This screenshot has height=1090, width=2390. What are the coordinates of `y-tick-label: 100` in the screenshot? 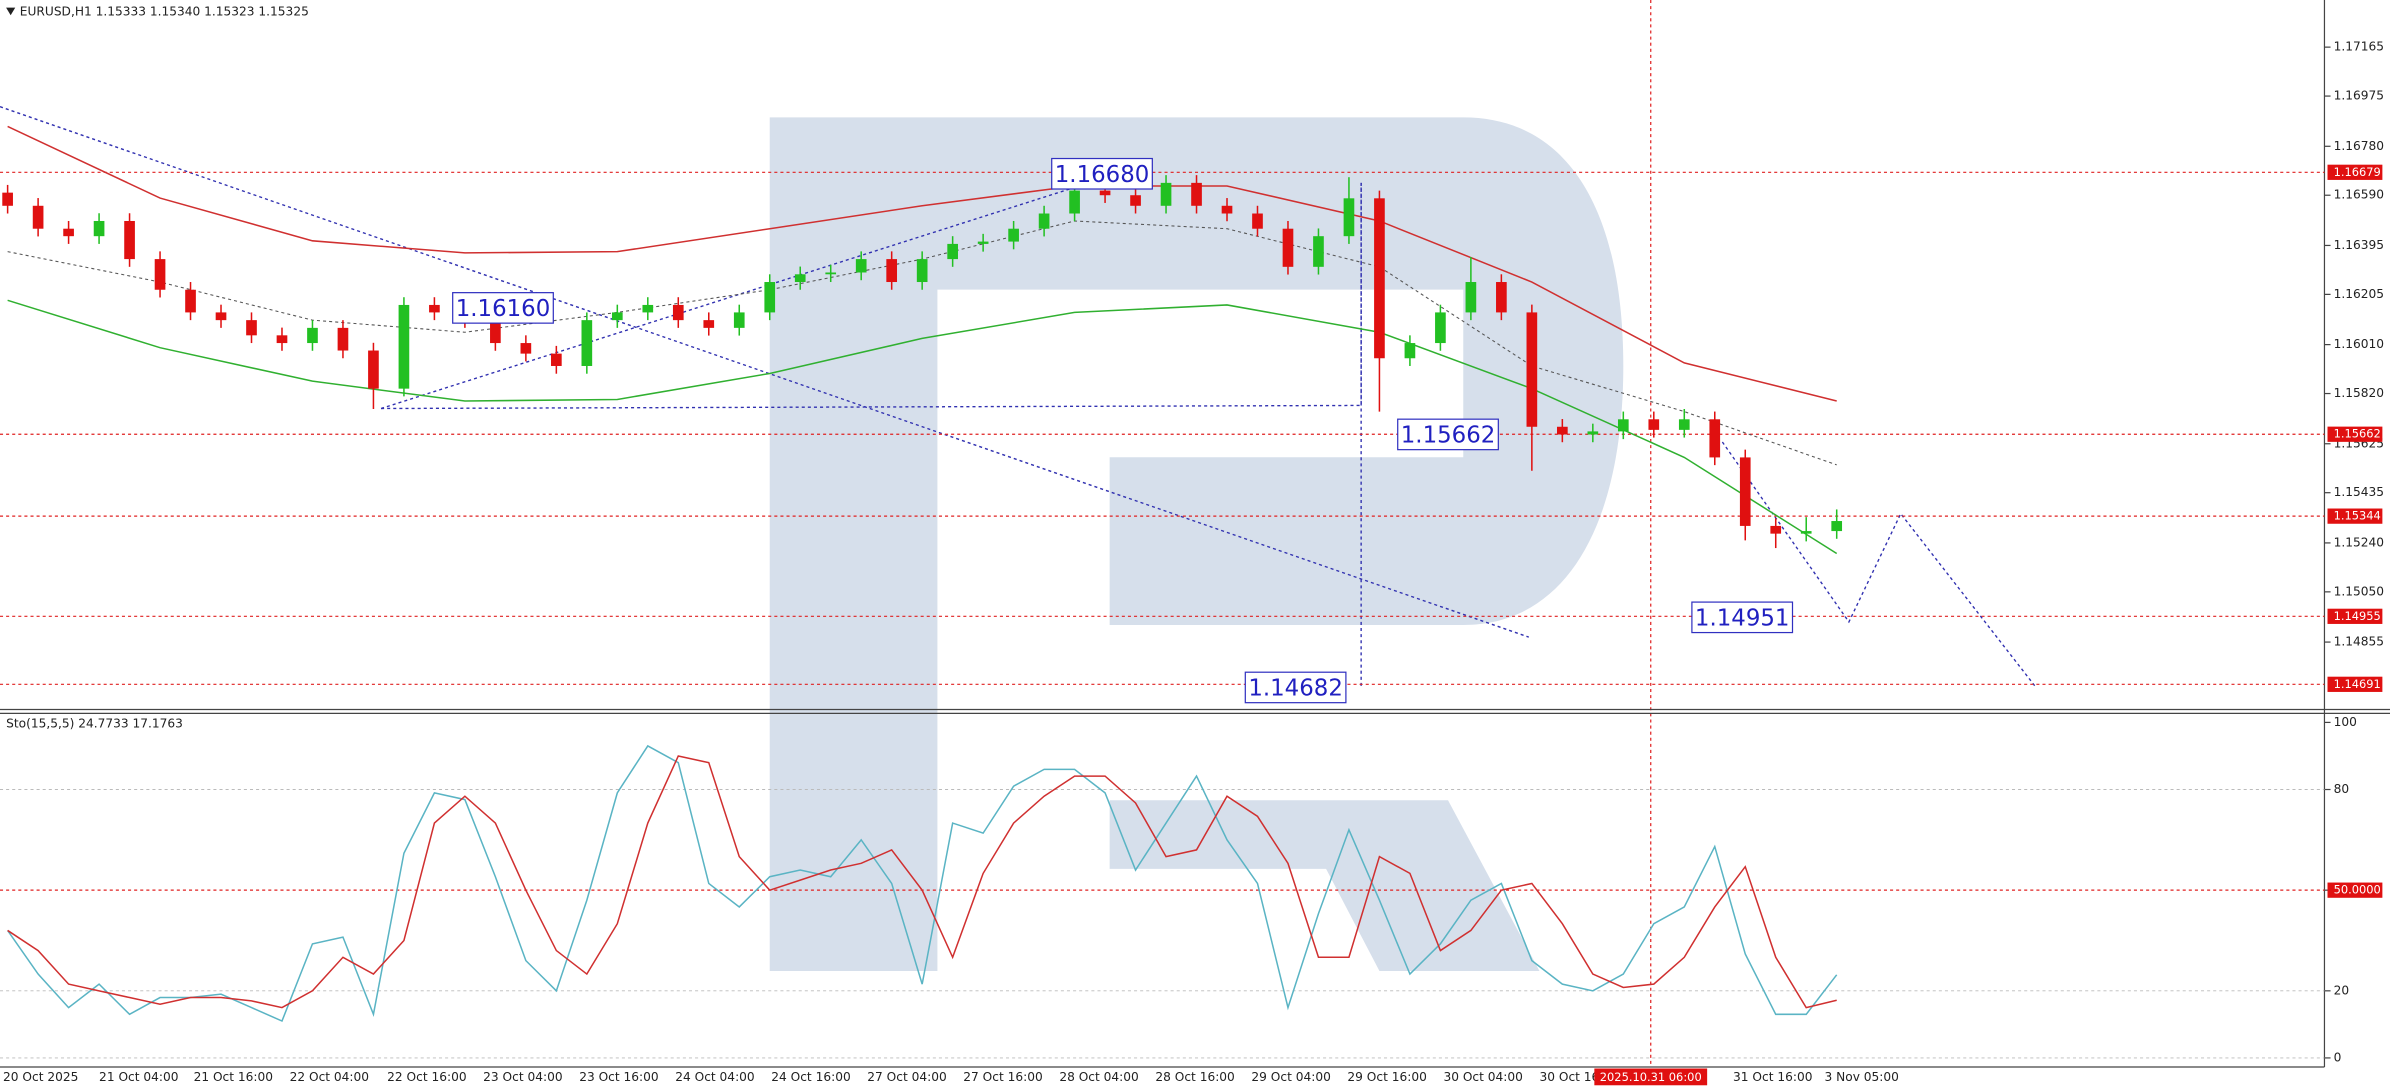 It's located at (2345, 722).